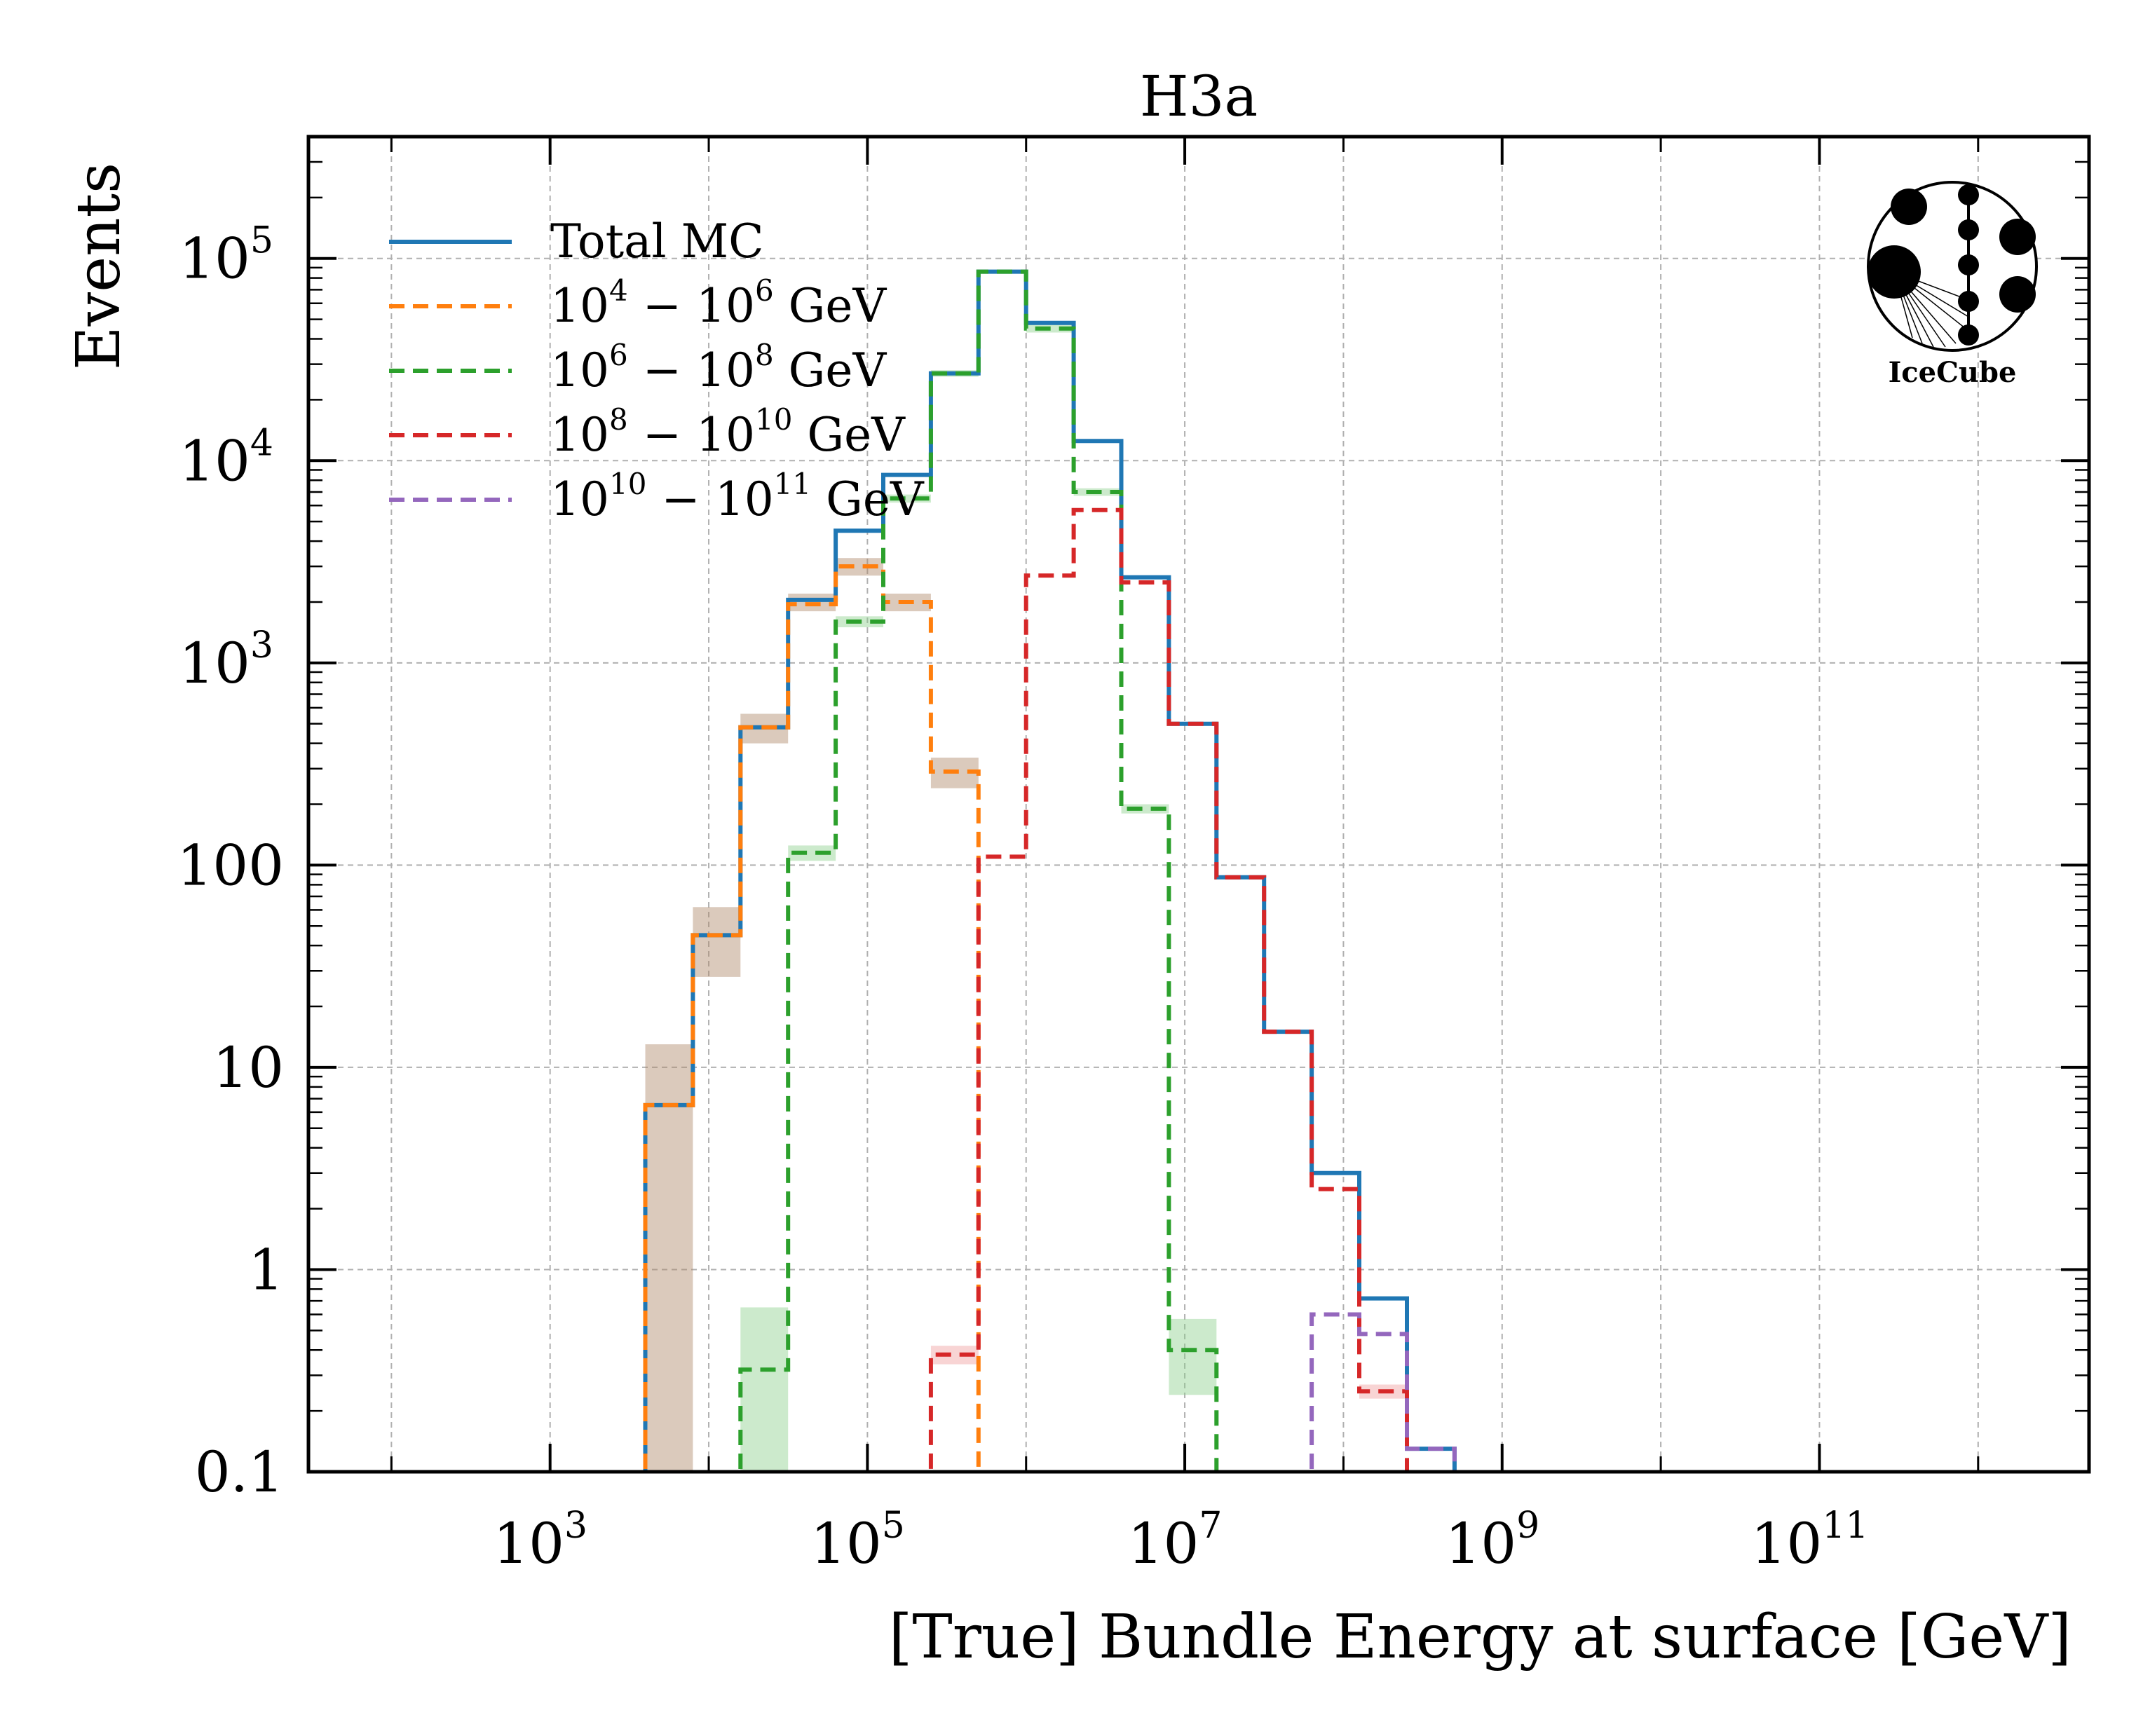 The width and height of the screenshot is (2136, 1736). I want to click on x-axis-title: [True] Bundle Energy at surface [GeV], so click(1480, 1637).